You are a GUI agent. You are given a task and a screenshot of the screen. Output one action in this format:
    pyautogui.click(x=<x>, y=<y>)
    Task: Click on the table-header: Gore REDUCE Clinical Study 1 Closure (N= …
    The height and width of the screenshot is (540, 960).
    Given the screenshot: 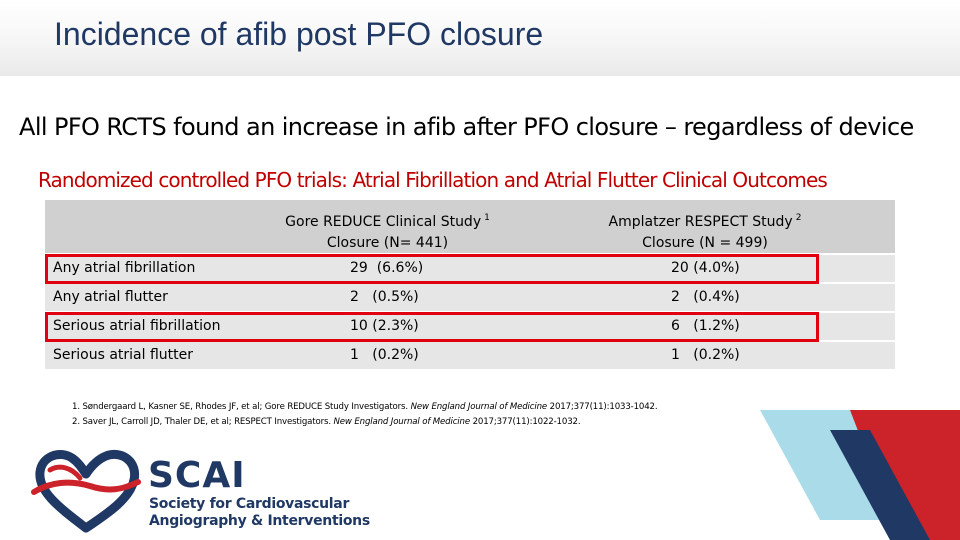 What is the action you would take?
    pyautogui.click(x=470, y=226)
    